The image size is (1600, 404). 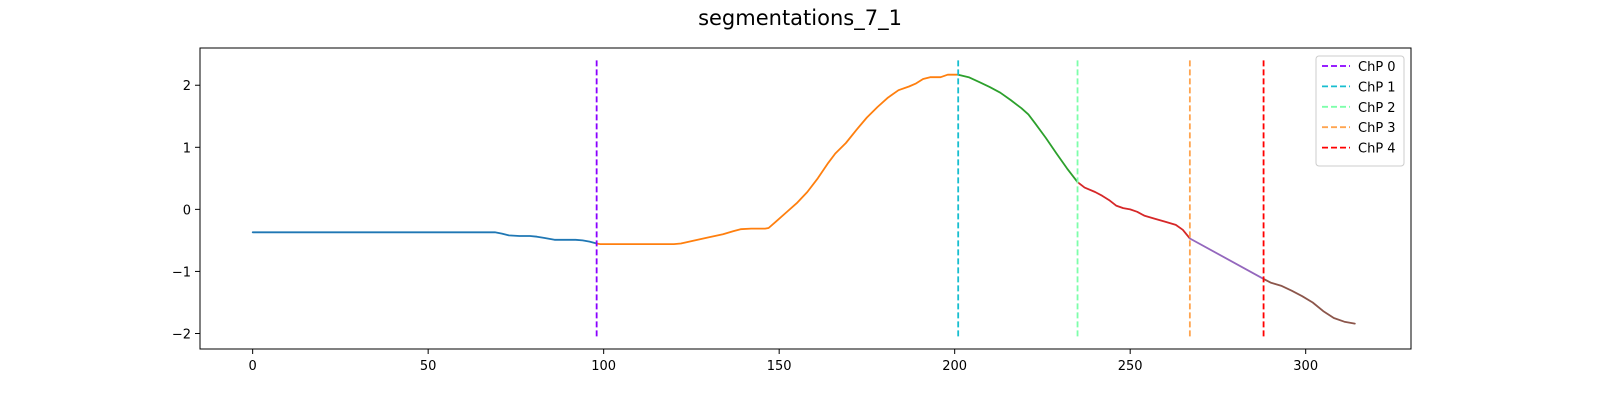 I want to click on y-tick-label: 2, so click(x=187, y=86).